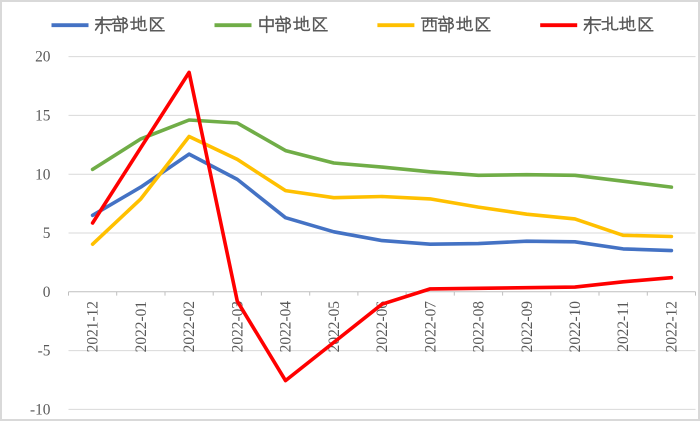  I want to click on svg-text: 2022-03, so click(237, 327).